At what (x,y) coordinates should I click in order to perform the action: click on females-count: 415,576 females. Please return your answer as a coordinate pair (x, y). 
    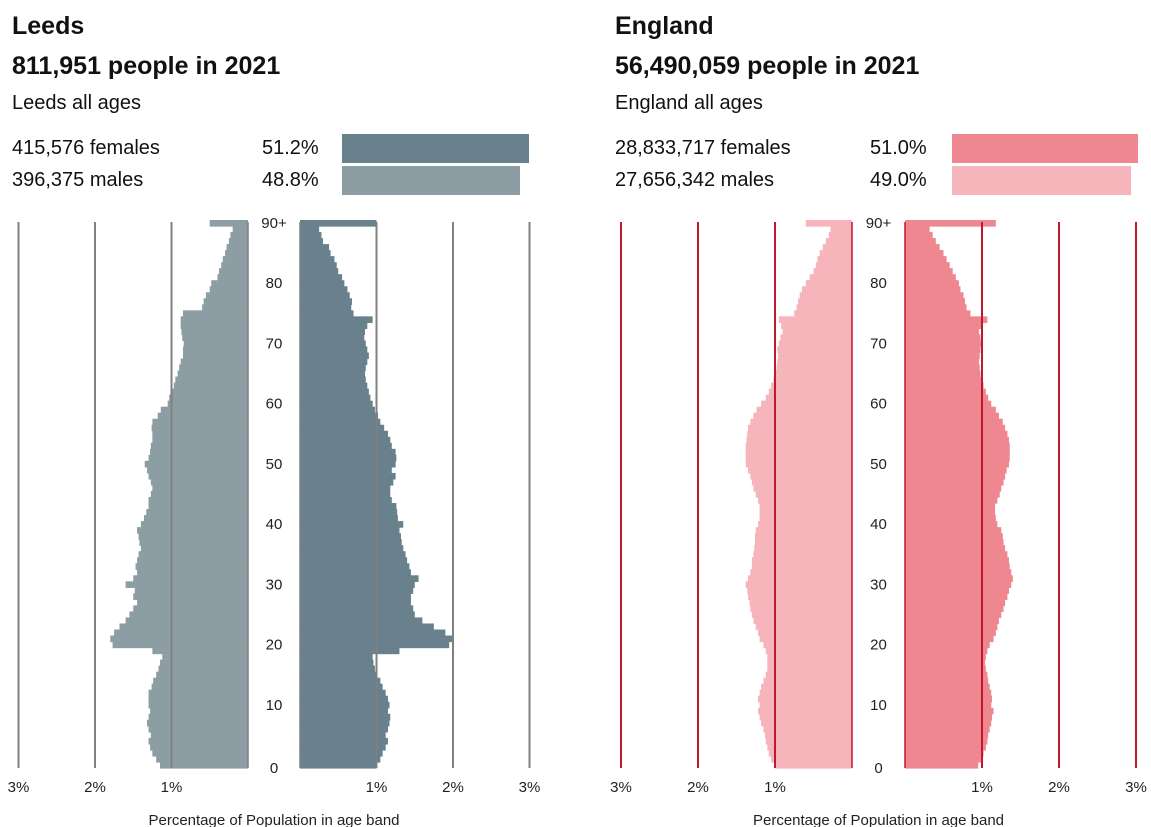
    Looking at the image, I should click on (86, 148).